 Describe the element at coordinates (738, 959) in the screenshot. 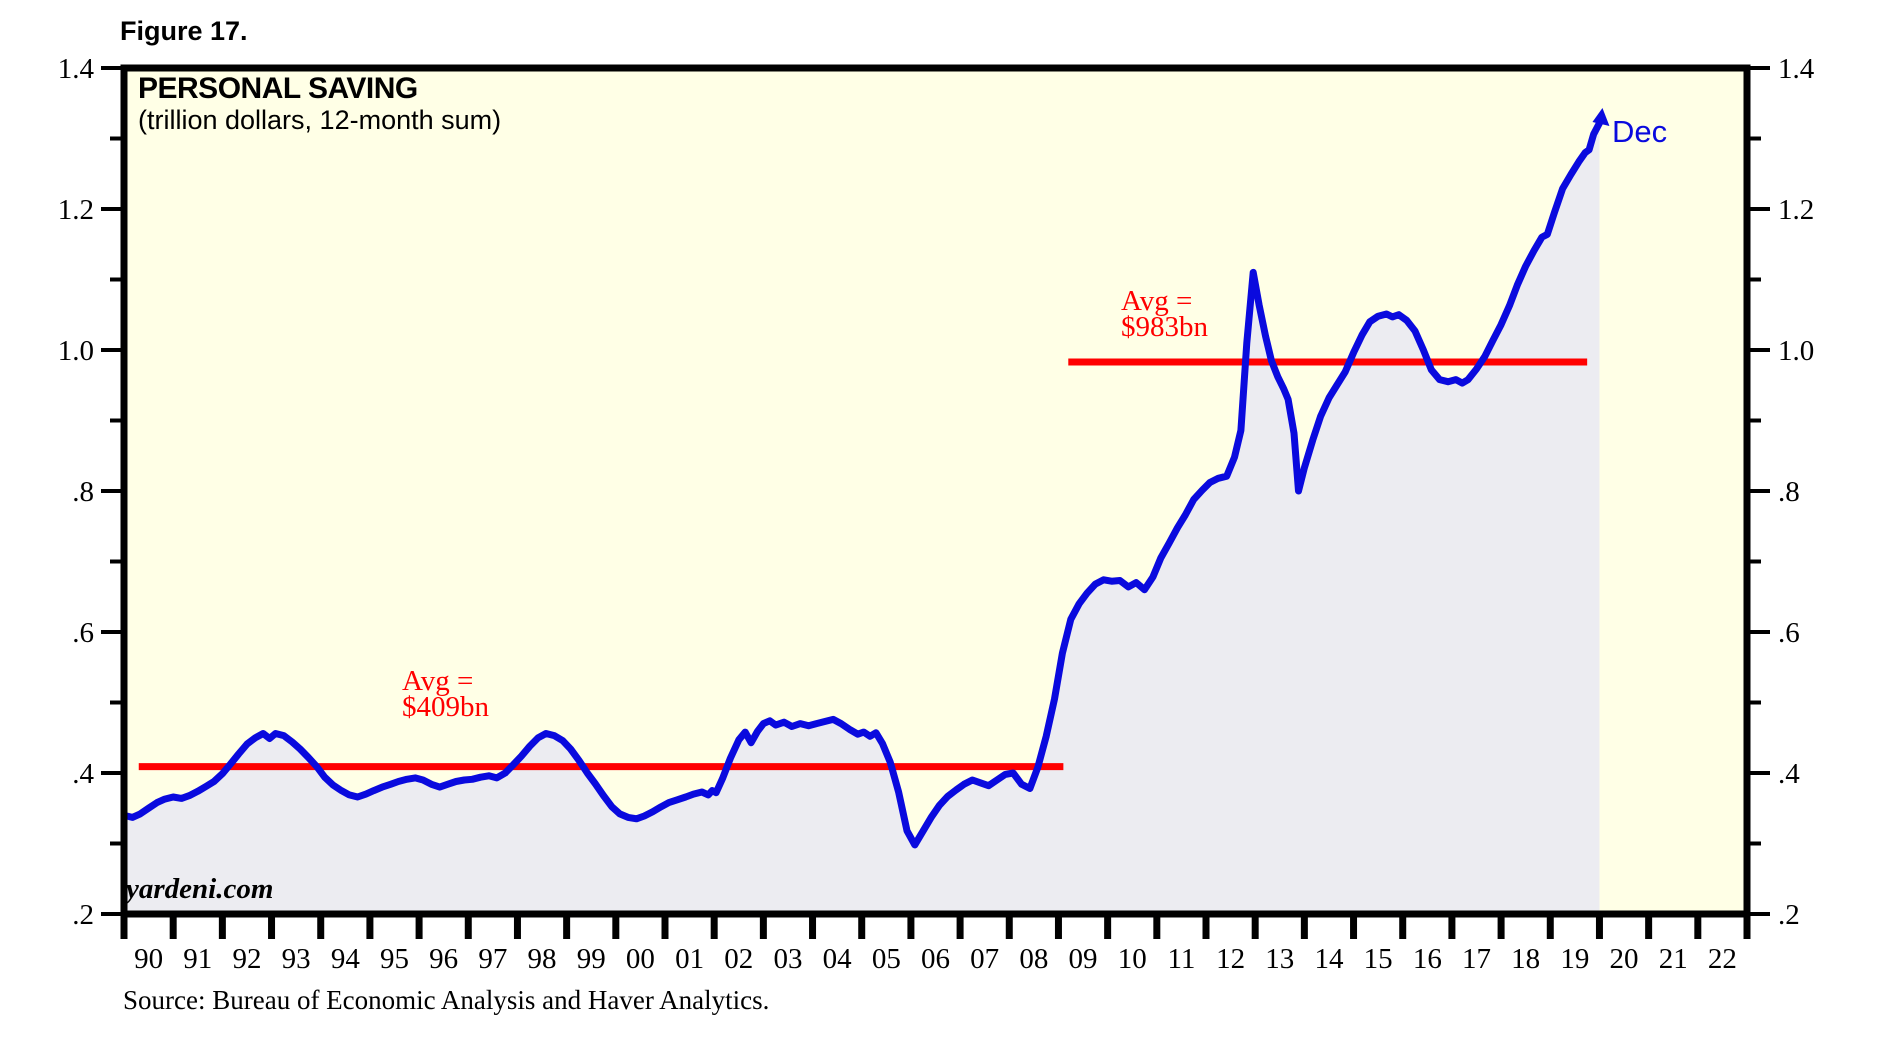

I see `x-tick-label: 02` at that location.